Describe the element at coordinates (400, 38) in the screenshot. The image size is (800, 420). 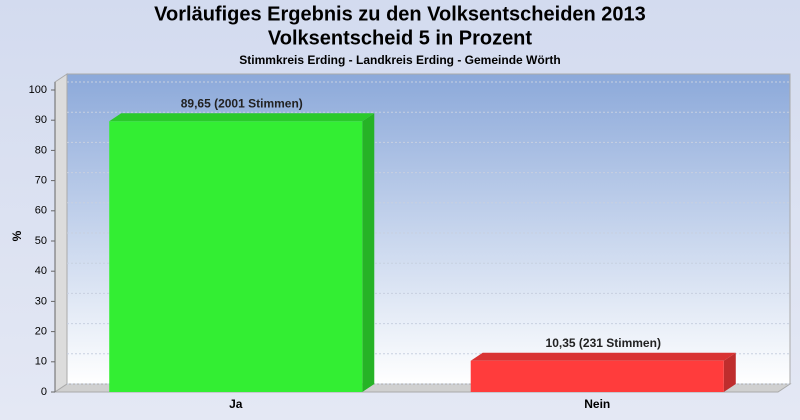
I see `chart-title: Volksentscheid 5 in Prozent` at that location.